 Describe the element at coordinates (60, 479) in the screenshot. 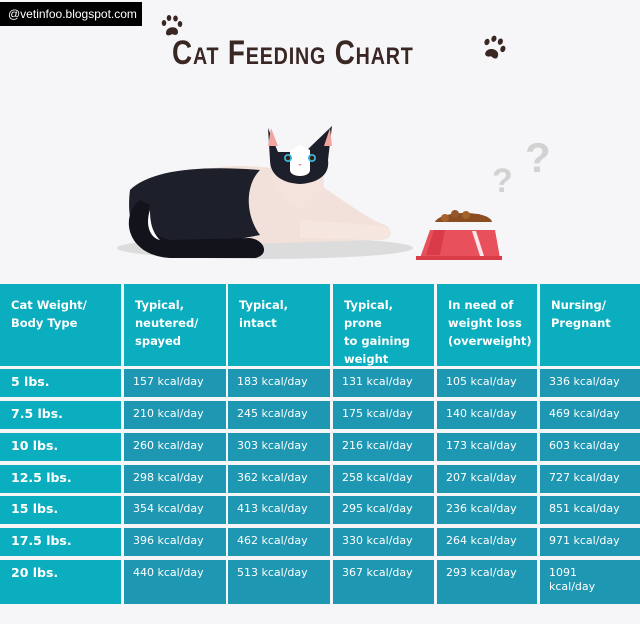

I see `row-label: 12.5 lbs.` at that location.